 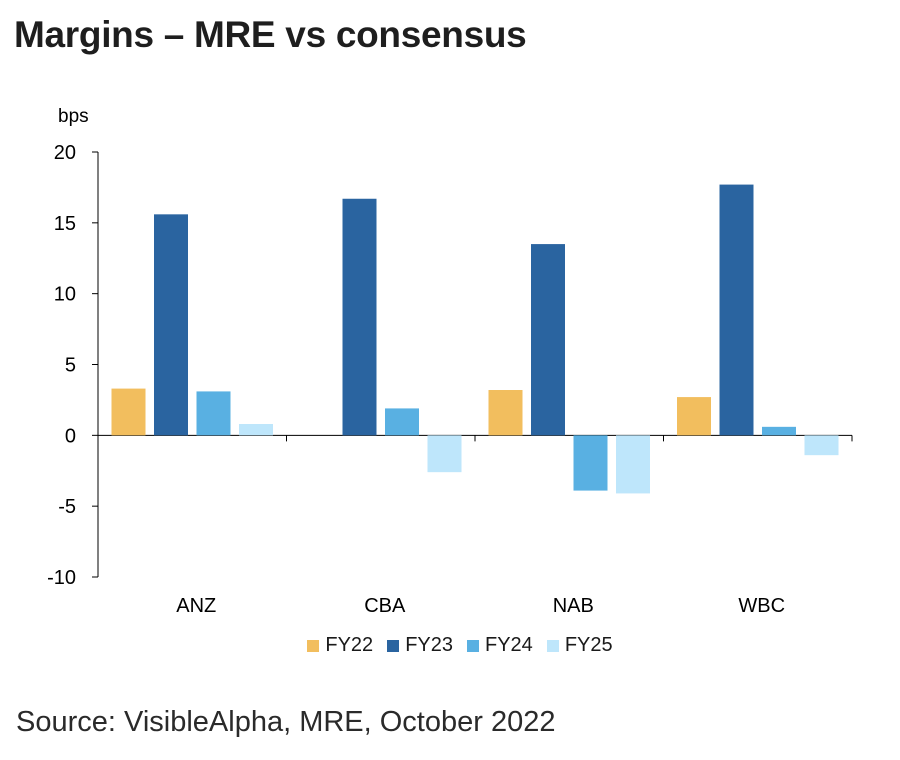 I want to click on bar-anz-fy22, so click(x=128, y=412).